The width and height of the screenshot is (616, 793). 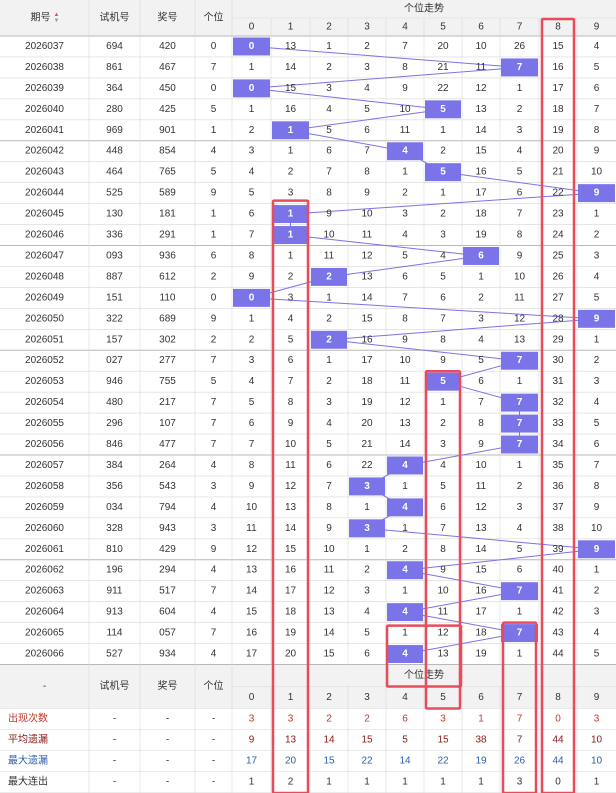 What do you see at coordinates (44, 318) in the screenshot?
I see `period-cell: 2026050` at bounding box center [44, 318].